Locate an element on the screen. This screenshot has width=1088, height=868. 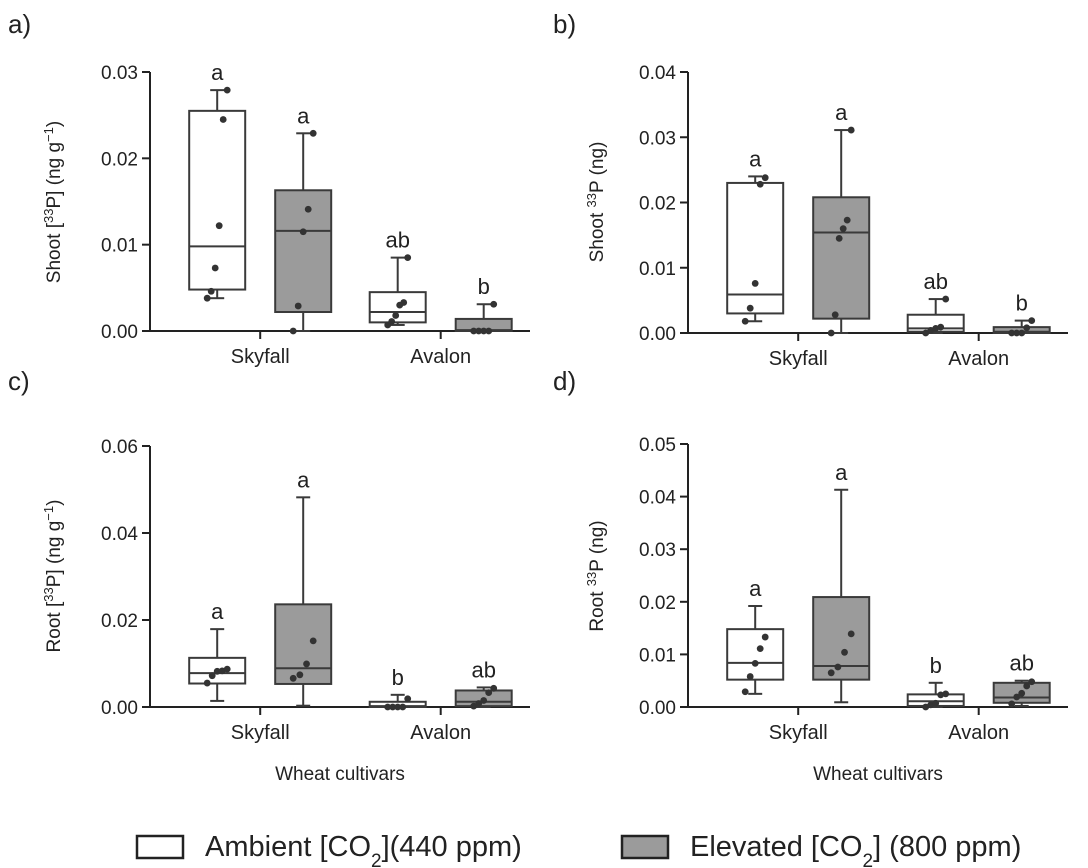
box-avalon-elevated: b is located at coordinates (1021, 314).